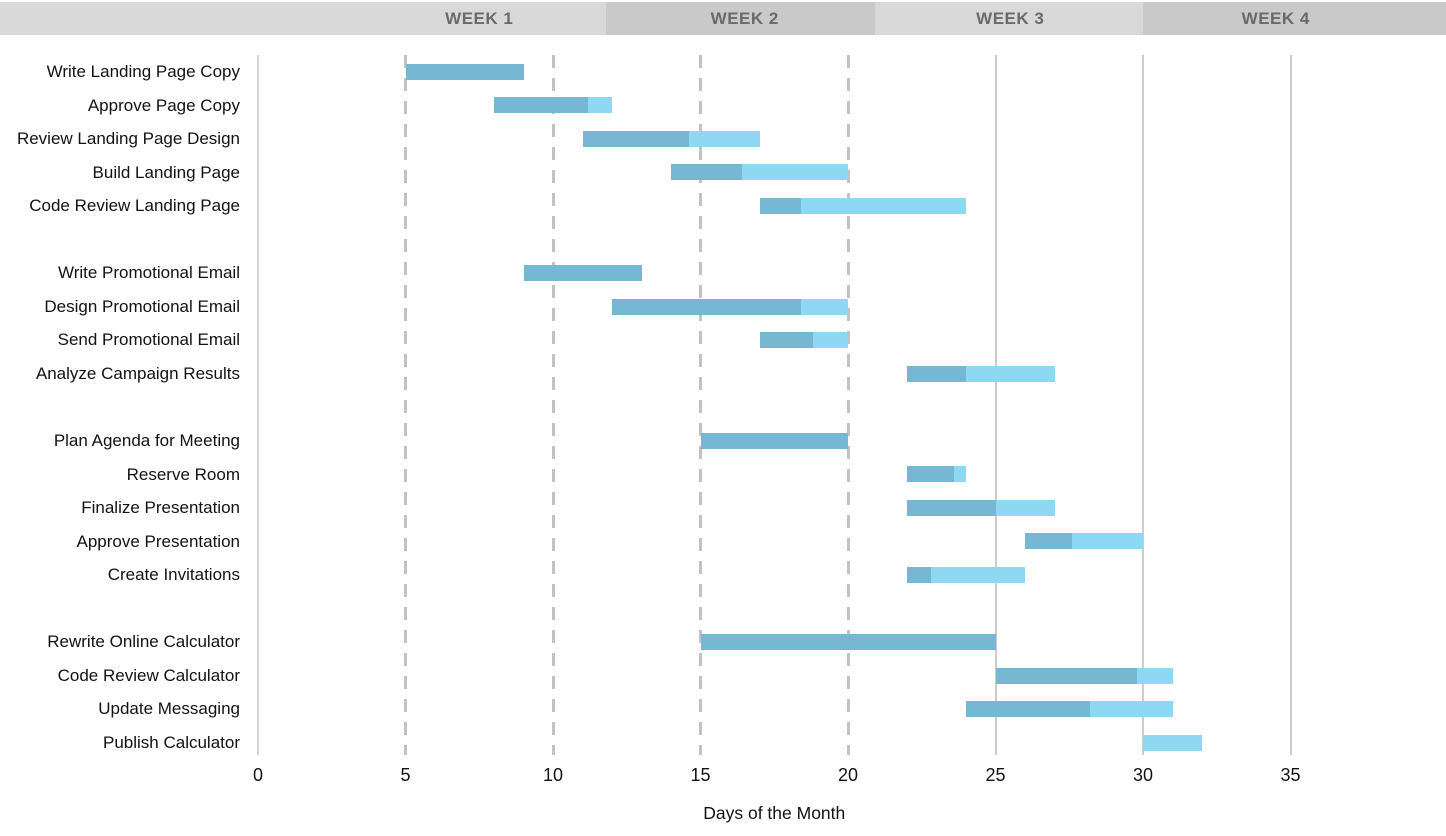 The height and width of the screenshot is (836, 1446). What do you see at coordinates (146, 441) in the screenshot?
I see `task-label: Plan Agenda for Meeting` at bounding box center [146, 441].